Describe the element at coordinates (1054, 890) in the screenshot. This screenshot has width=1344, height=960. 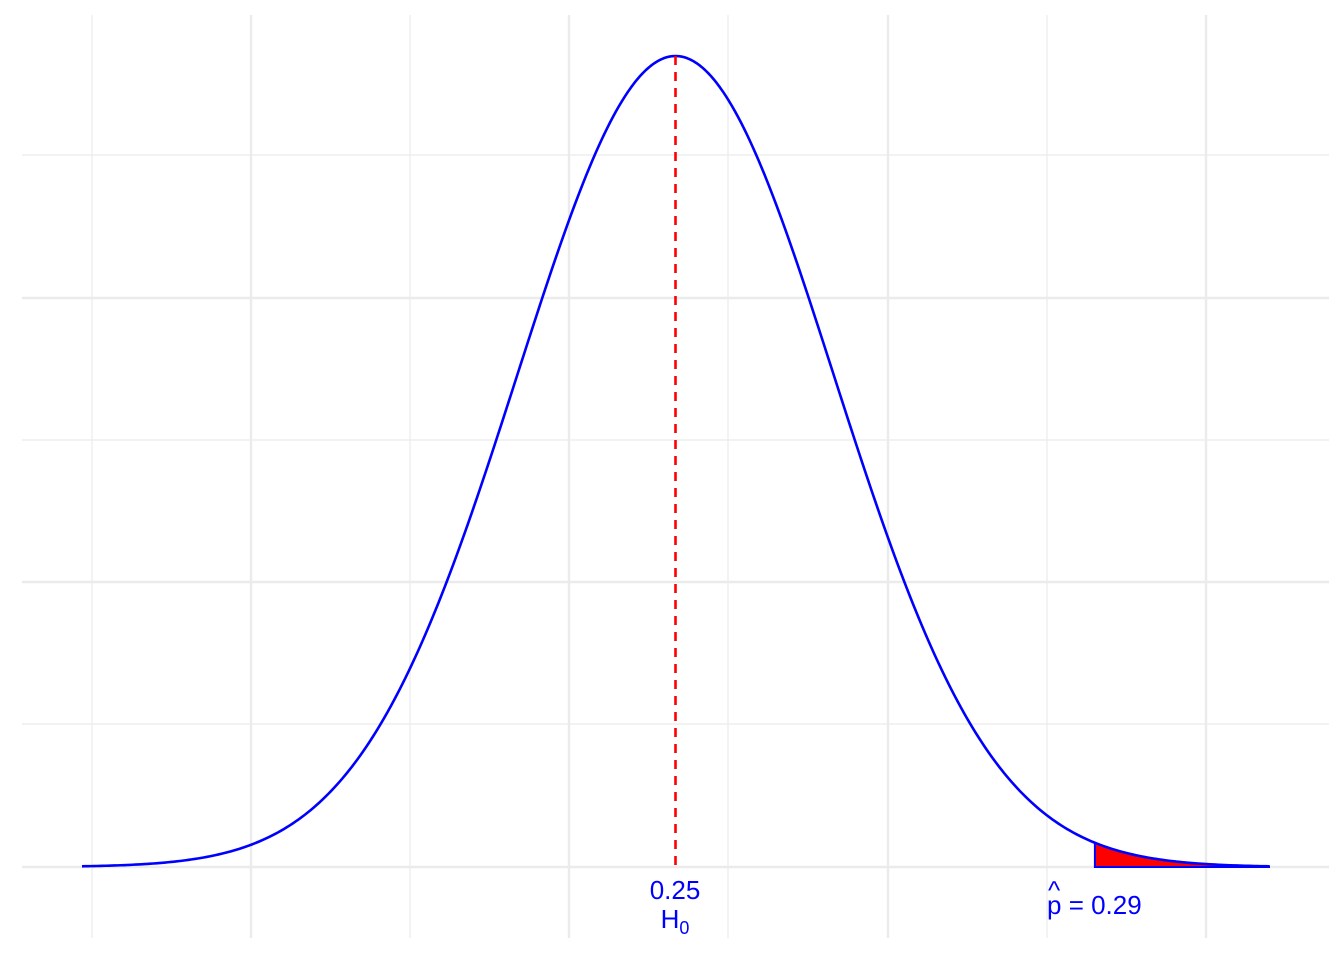
I see `phat-hat: ^` at that location.